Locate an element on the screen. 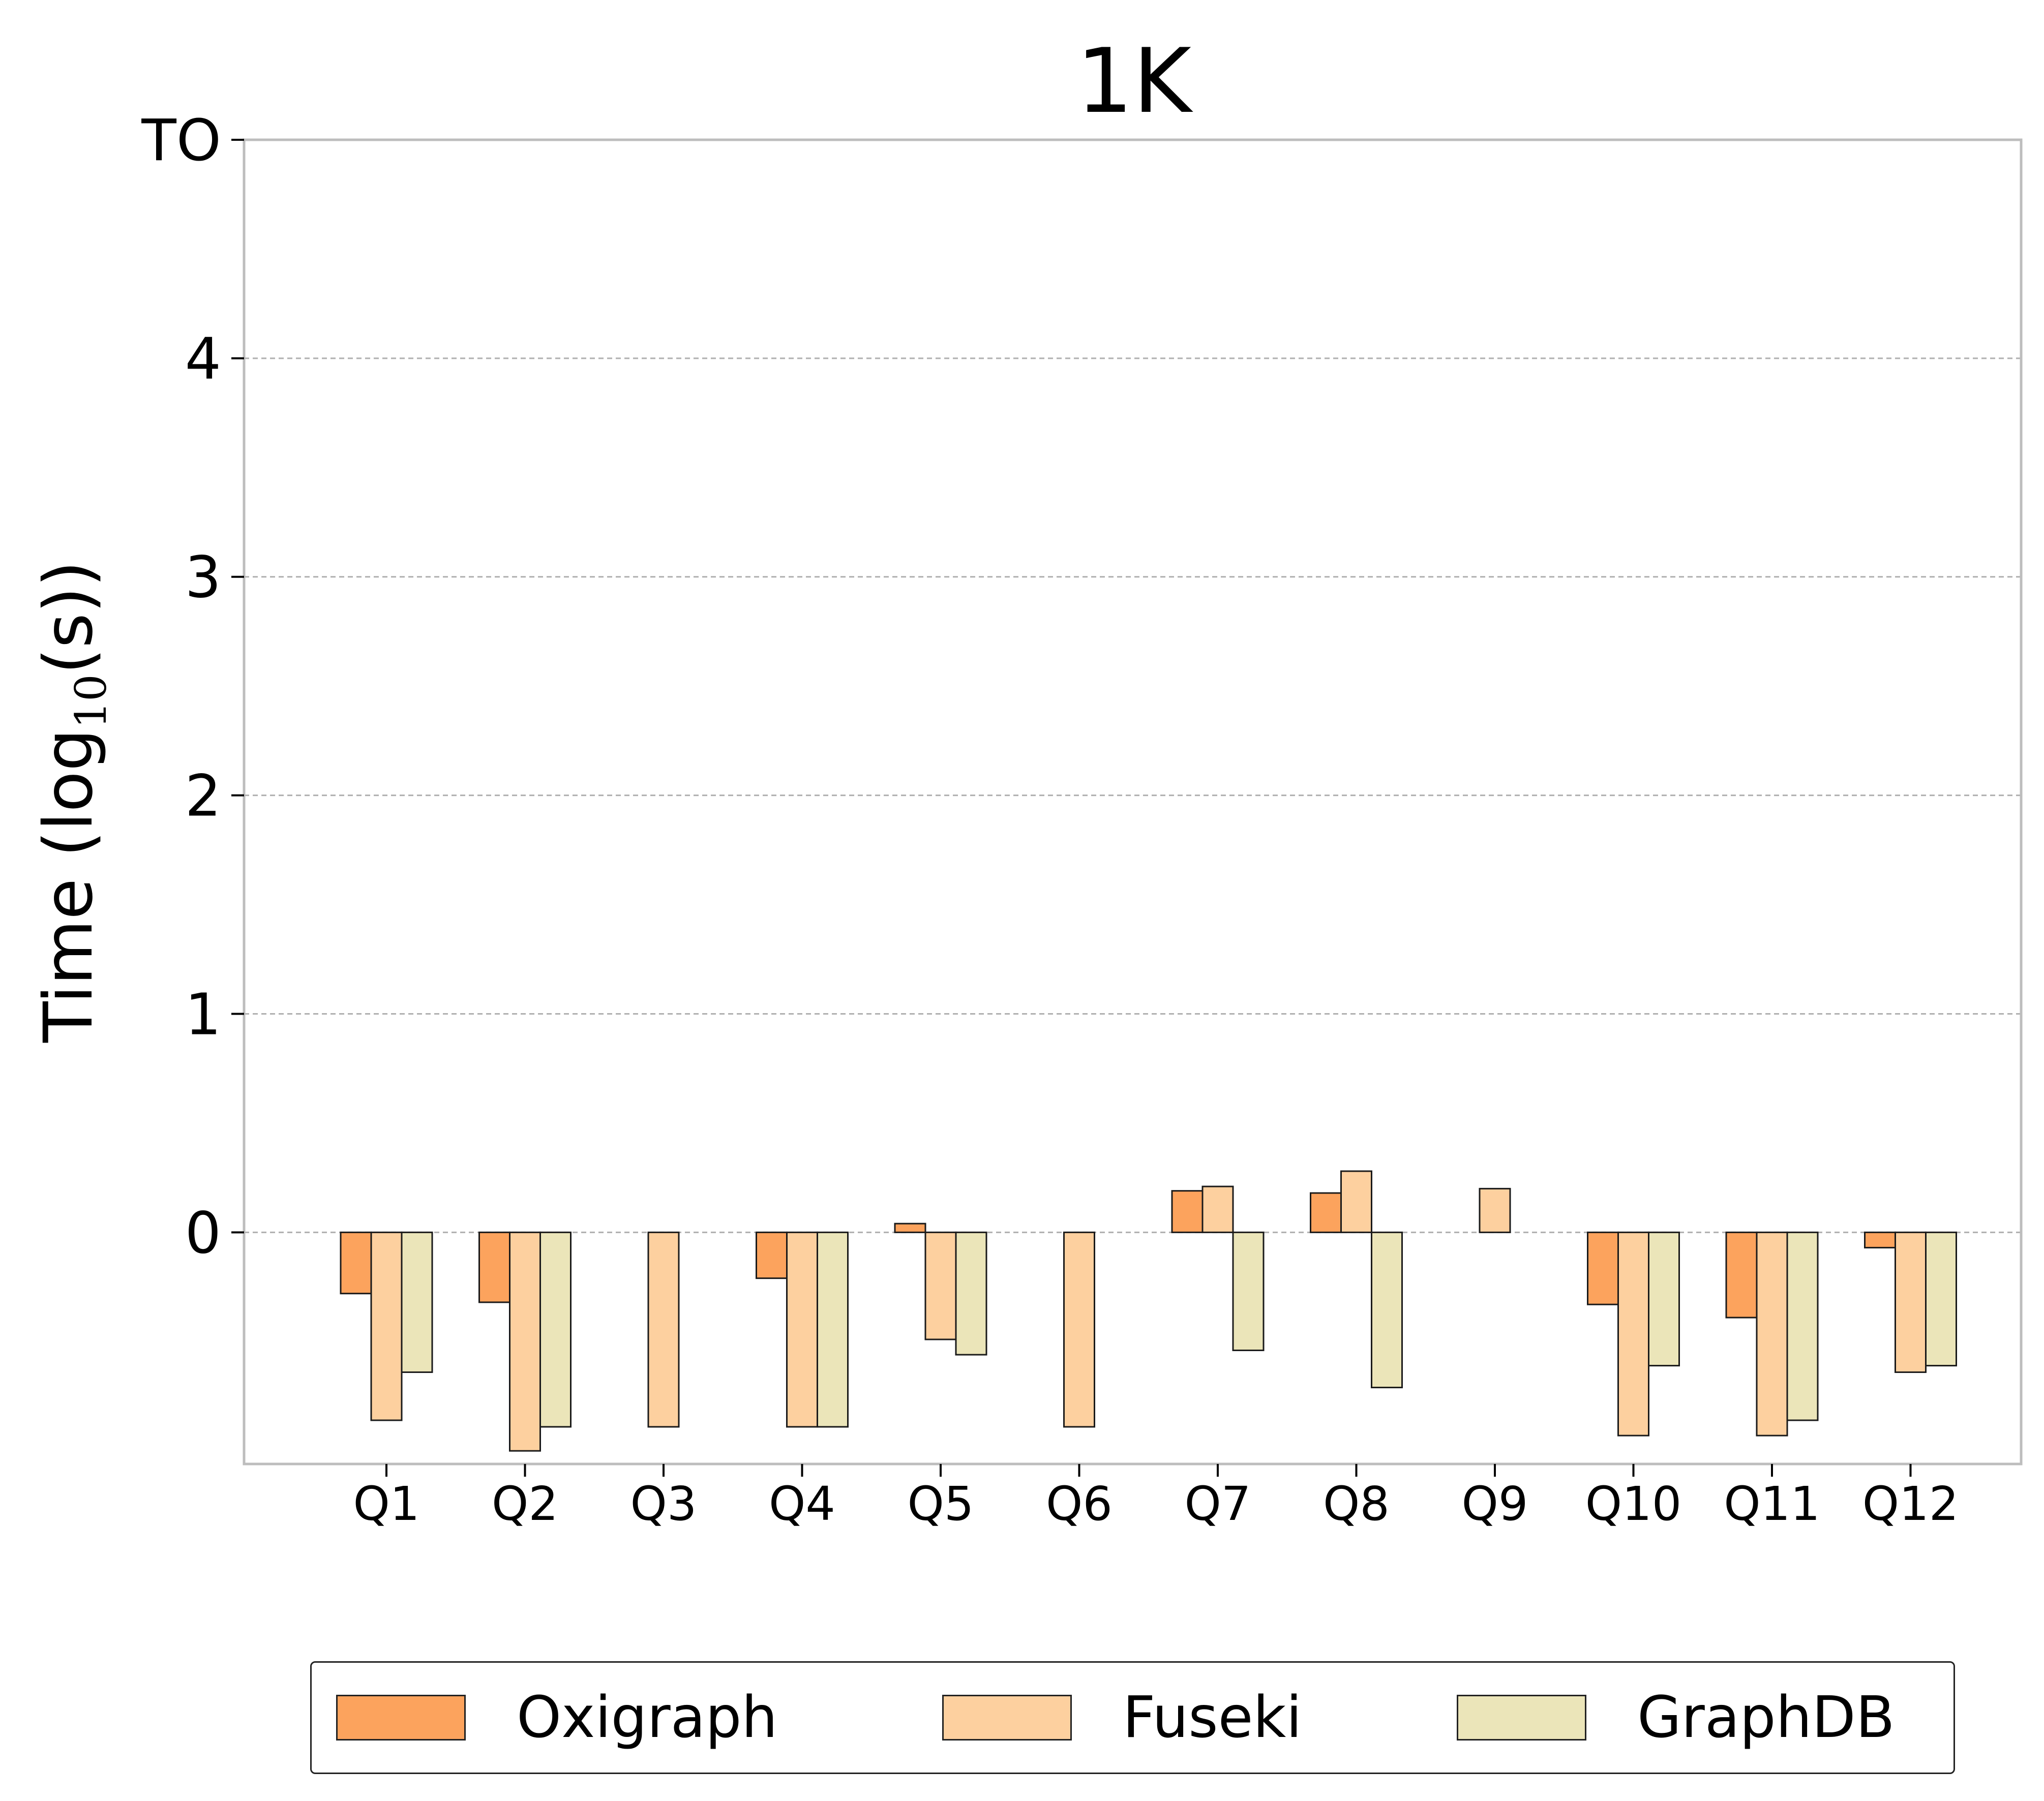 The image size is (2044, 1801). legend-label-oxigraph: Oxigraph is located at coordinates (648, 1718).